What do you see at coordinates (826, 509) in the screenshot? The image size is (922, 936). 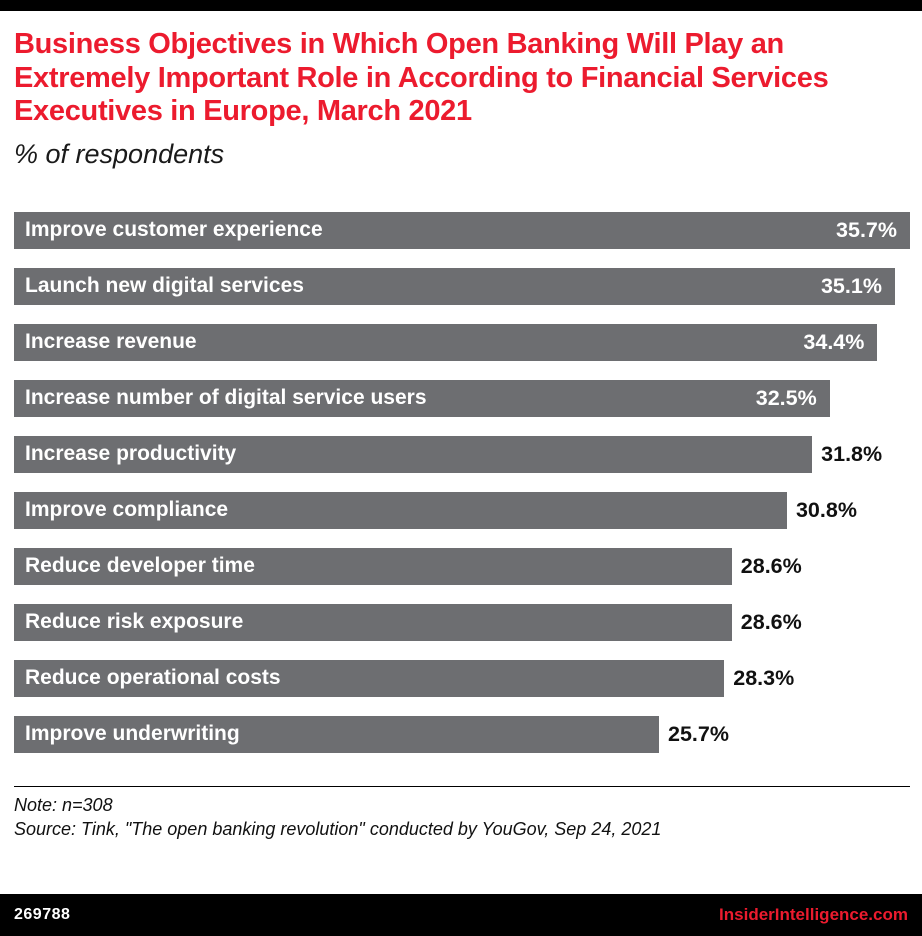 I see `bar-value-label: 30.8%` at bounding box center [826, 509].